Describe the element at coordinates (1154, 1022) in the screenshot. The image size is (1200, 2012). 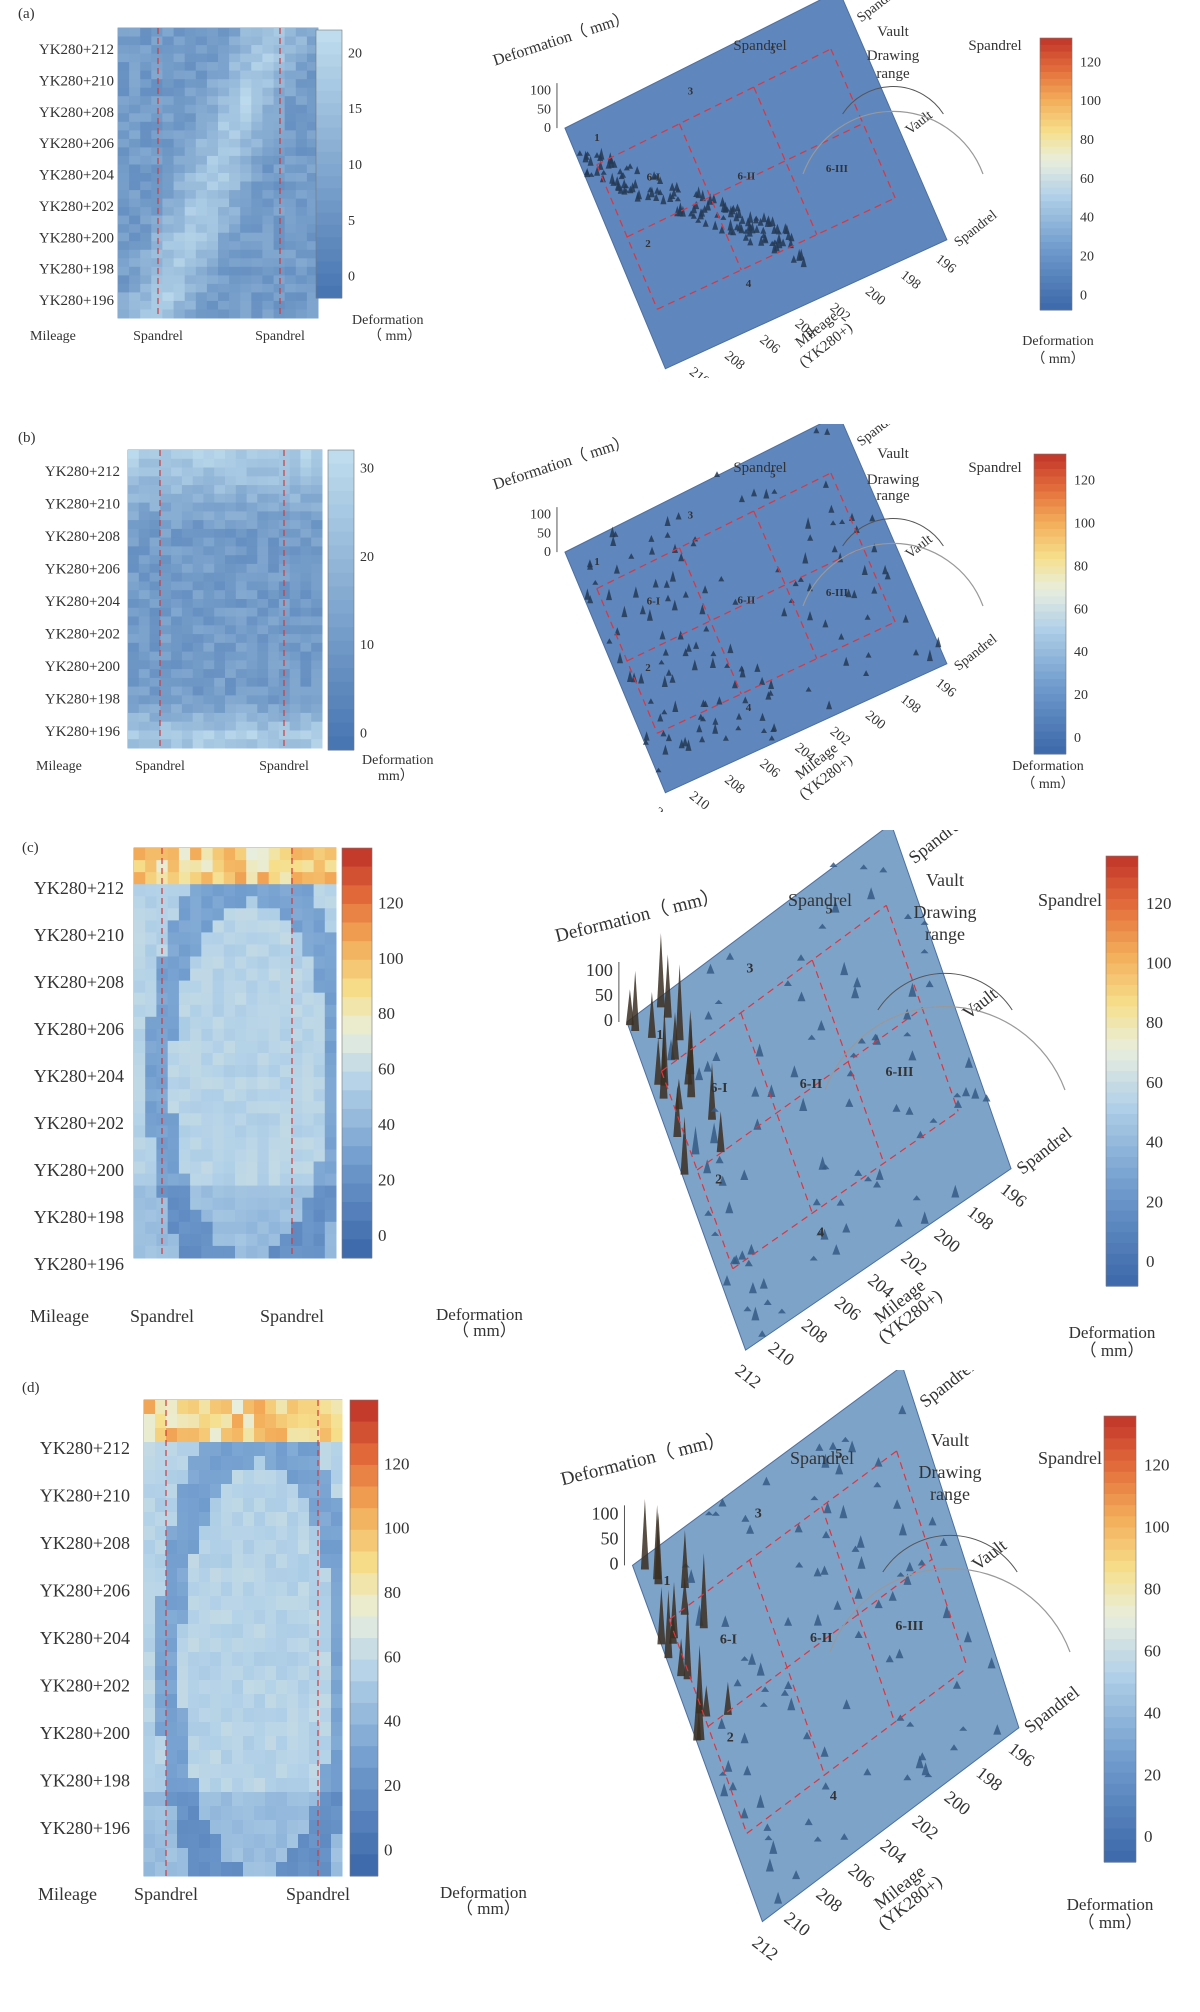
I see `colorbar-3d-tick-label: 80` at that location.